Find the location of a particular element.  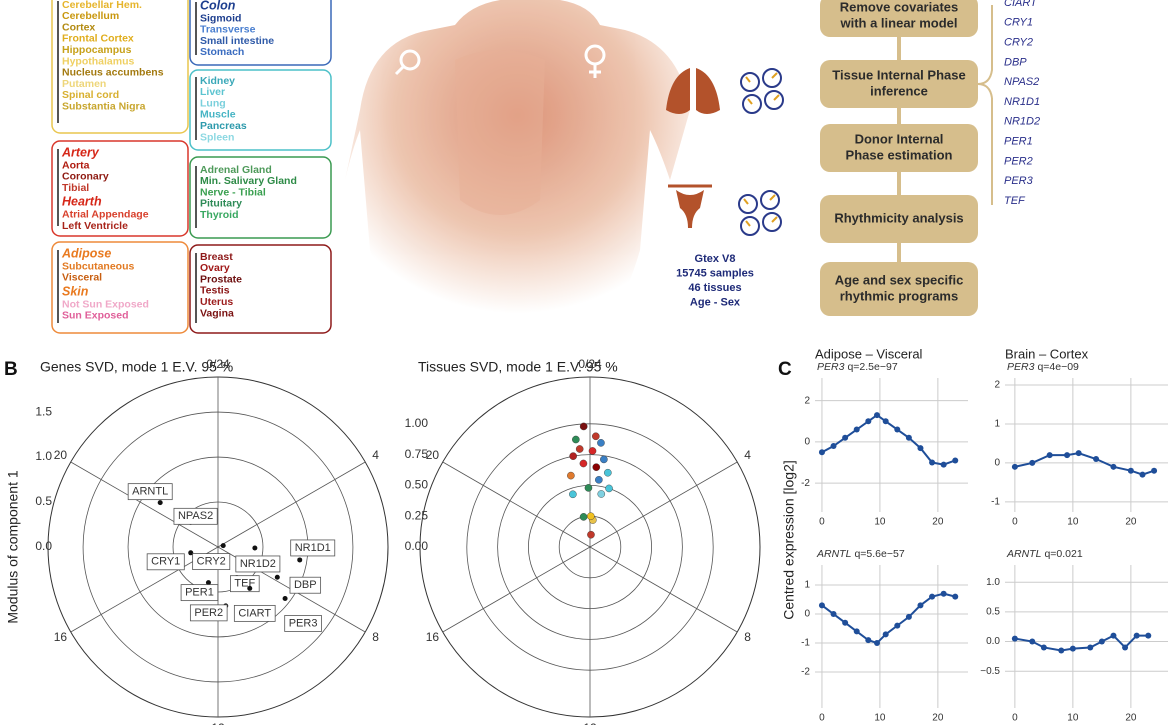

q-value: q=0.021 is located at coordinates (1063, 554).